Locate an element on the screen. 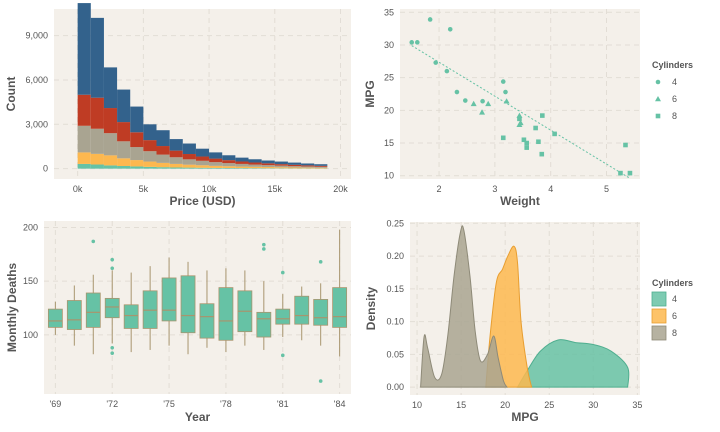  x-axis-label: Price (USD) is located at coordinates (202, 201).